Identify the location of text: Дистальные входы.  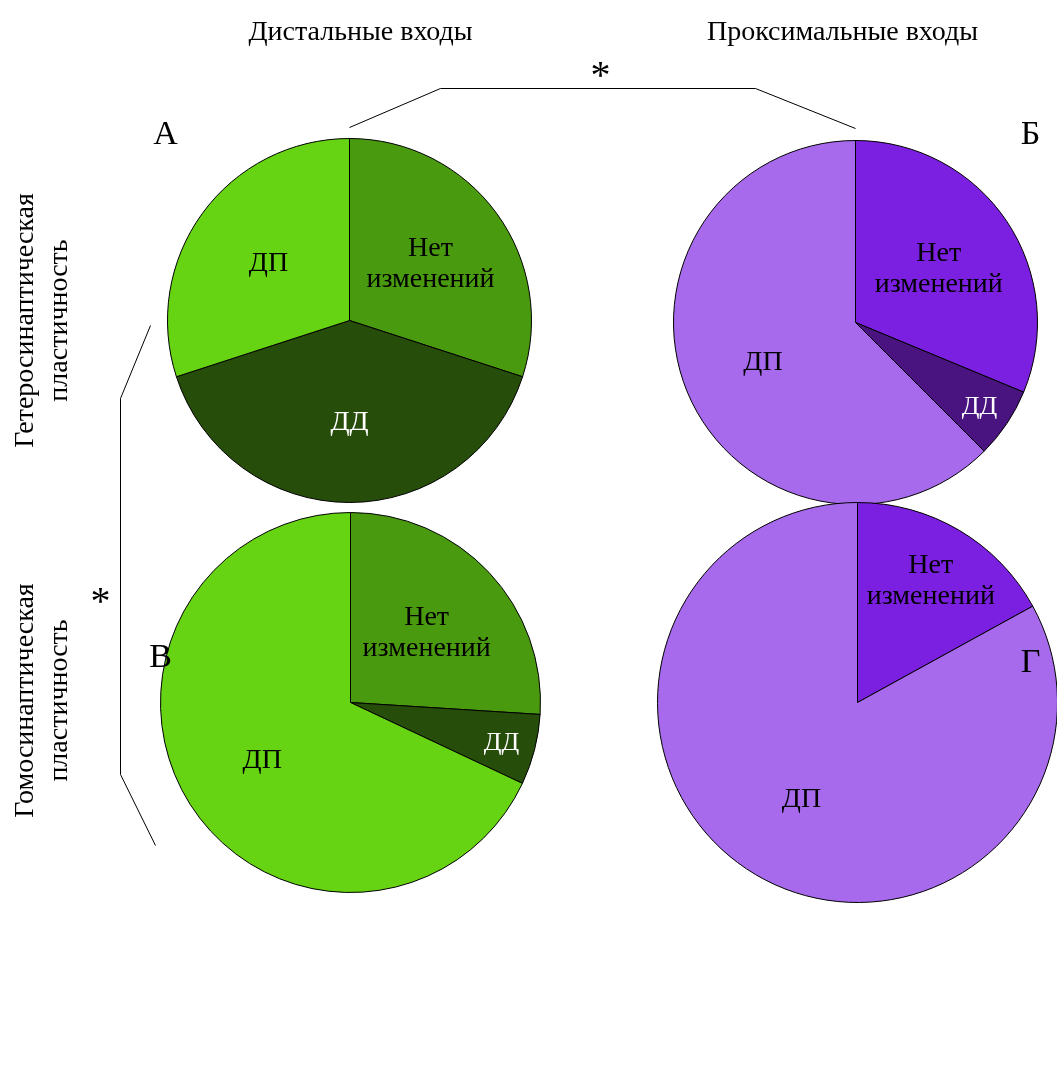
(360, 30).